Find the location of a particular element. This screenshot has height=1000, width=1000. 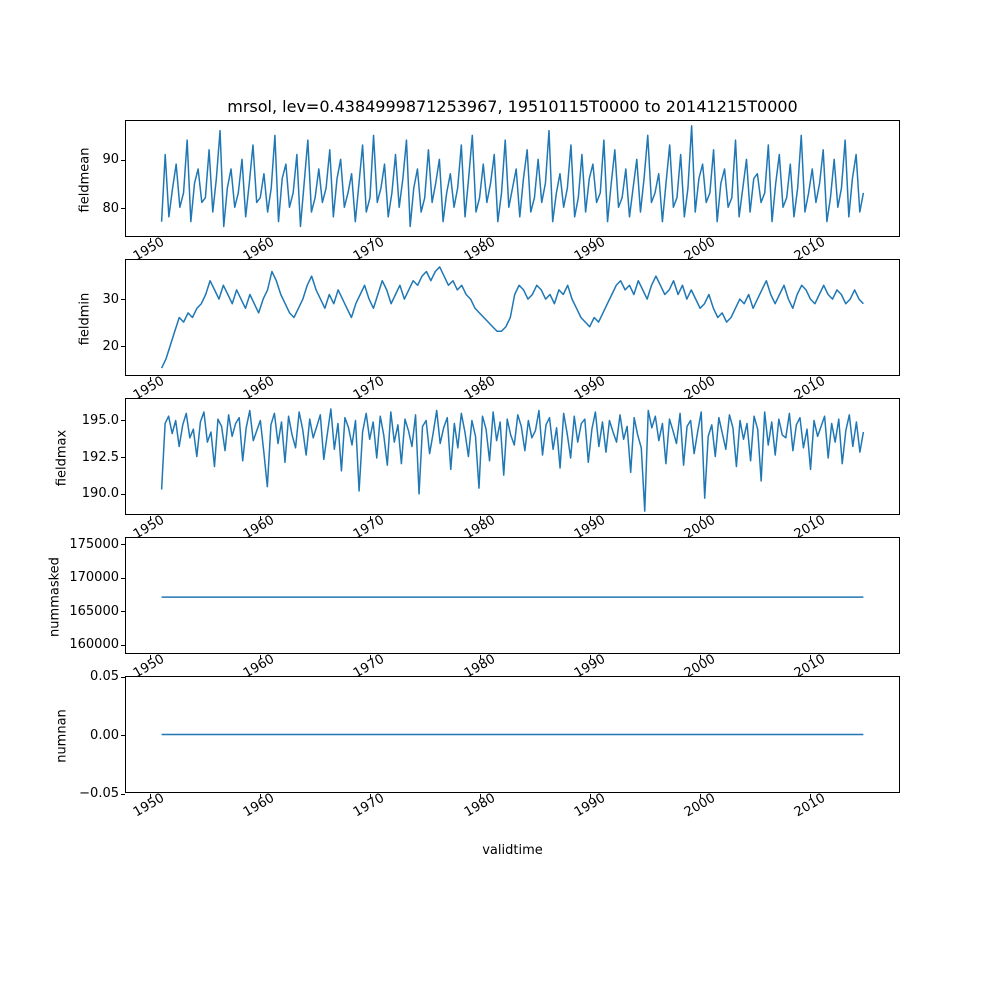

y-tick-label: 0.00 is located at coordinates (104, 735).